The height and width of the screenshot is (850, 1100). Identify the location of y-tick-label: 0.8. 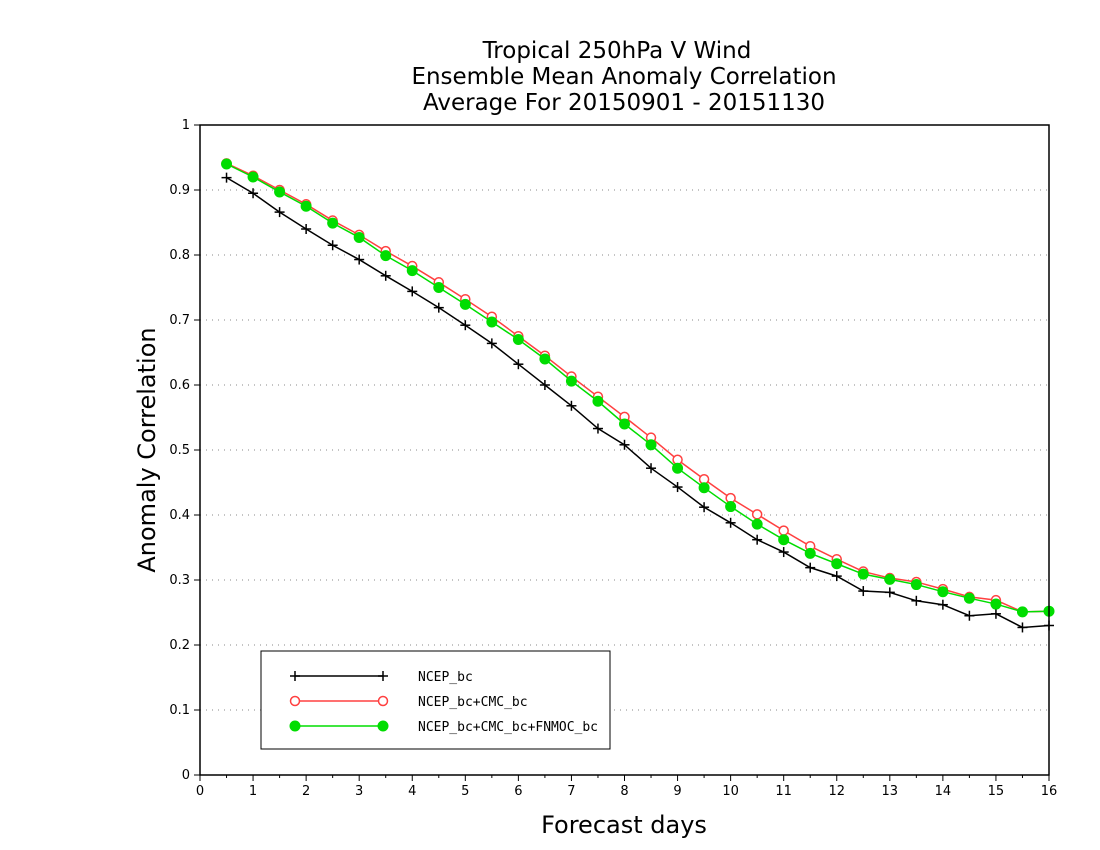
(179, 255).